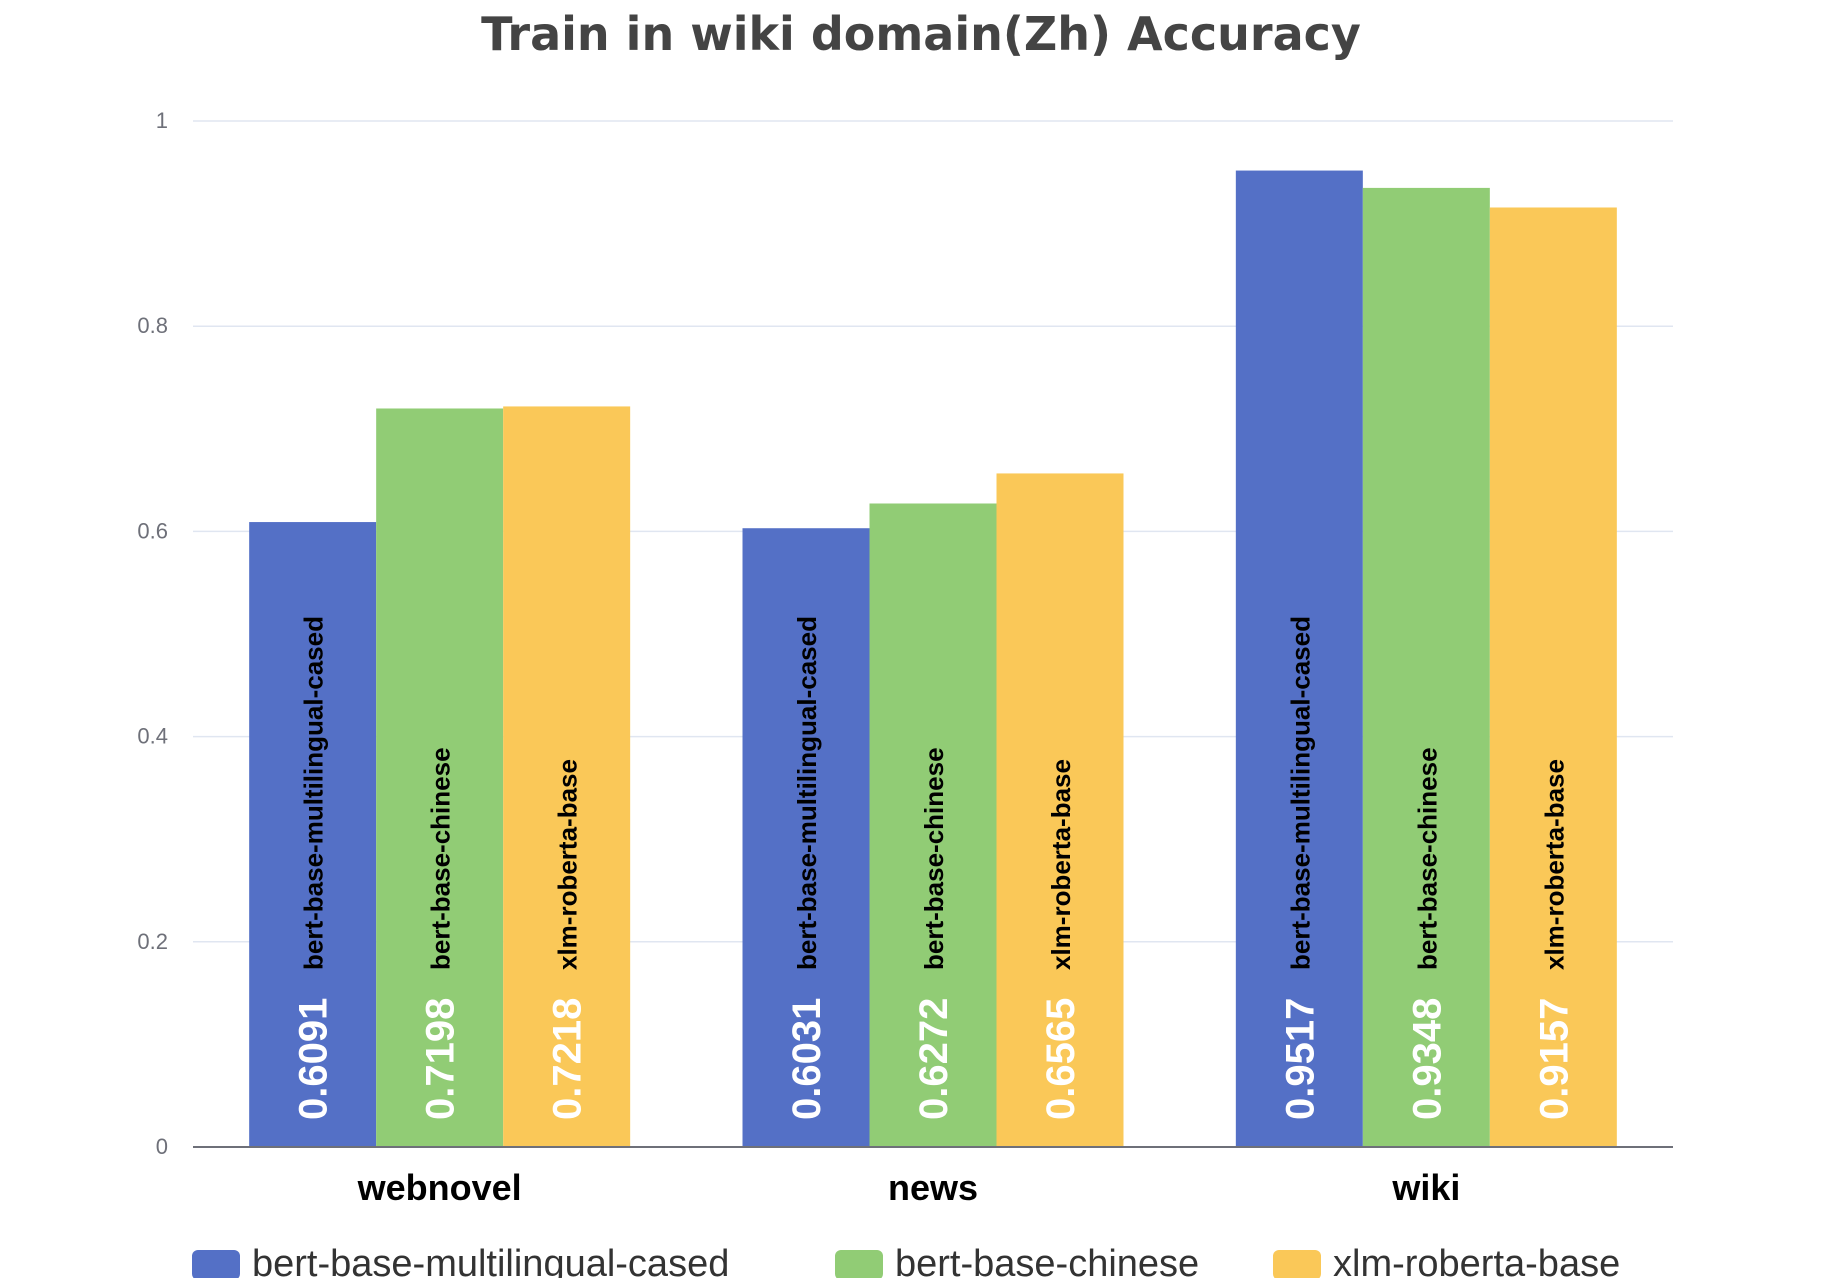 This screenshot has width=1842, height=1278. What do you see at coordinates (1425, 1187) in the screenshot?
I see `x-tick-label: wiki` at bounding box center [1425, 1187].